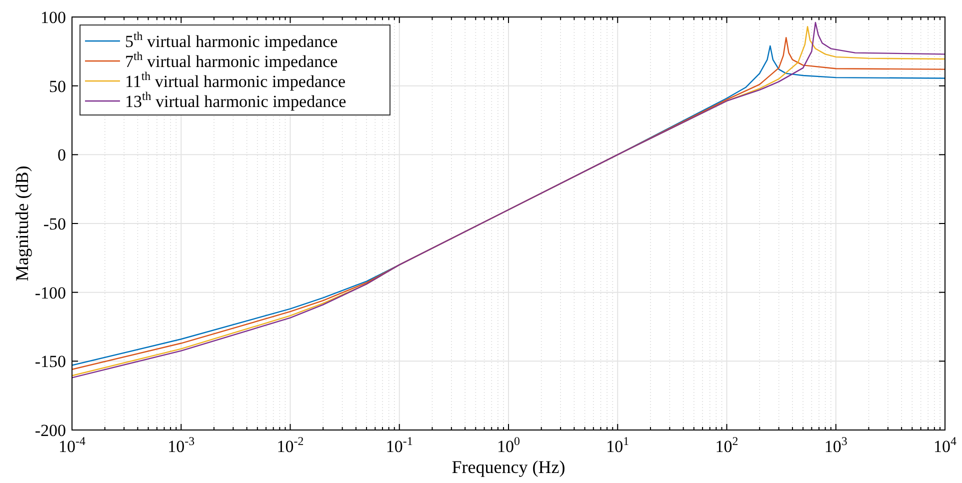 The height and width of the screenshot is (483, 962). I want to click on x-tick-label: 10$^{-2}$, so click(290, 445).